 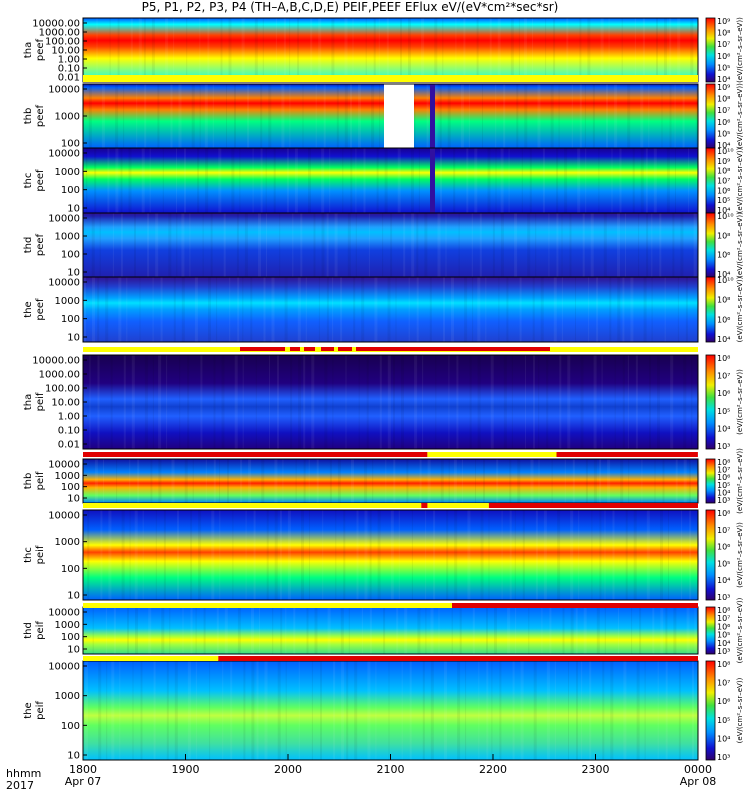 What do you see at coordinates (740, 402) in the screenshot?
I see `colorbar-unit-label: (eV/(cm²–s–sr–eV))` at bounding box center [740, 402].